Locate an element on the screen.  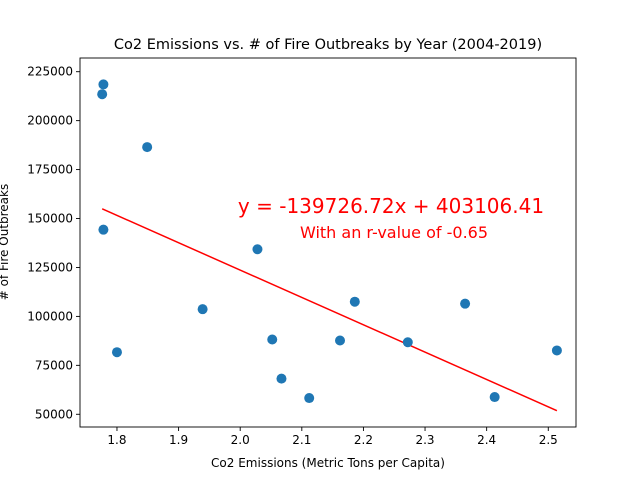
y-tick-label: 125000 is located at coordinates (50, 267).